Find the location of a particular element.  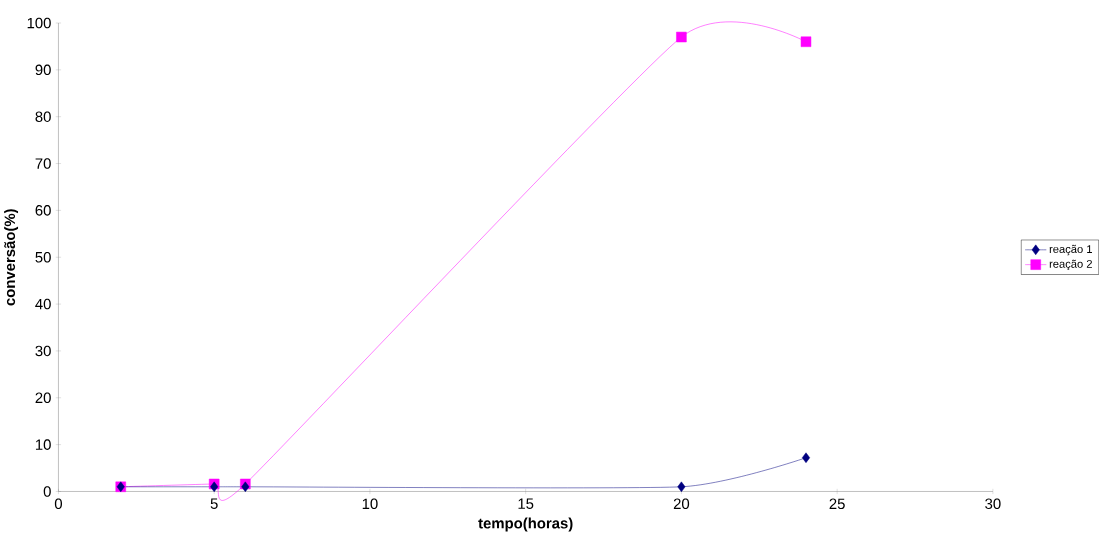

x-tick-label: 15 is located at coordinates (526, 504).